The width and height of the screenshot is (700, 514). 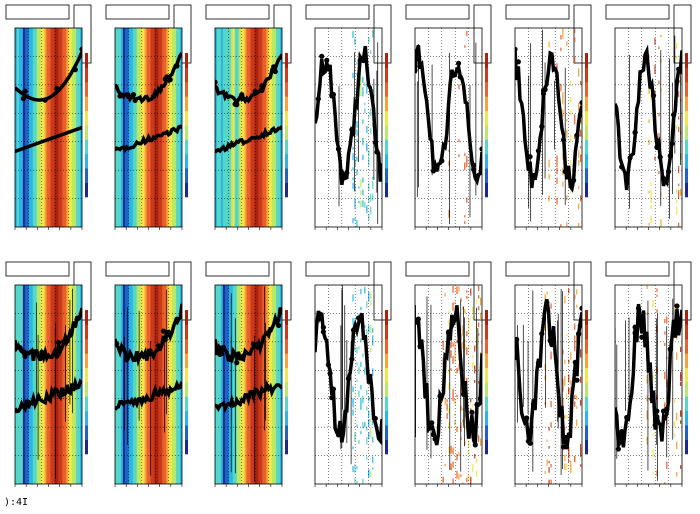 What do you see at coordinates (248, 117) in the screenshot?
I see `chart-panel` at bounding box center [248, 117].